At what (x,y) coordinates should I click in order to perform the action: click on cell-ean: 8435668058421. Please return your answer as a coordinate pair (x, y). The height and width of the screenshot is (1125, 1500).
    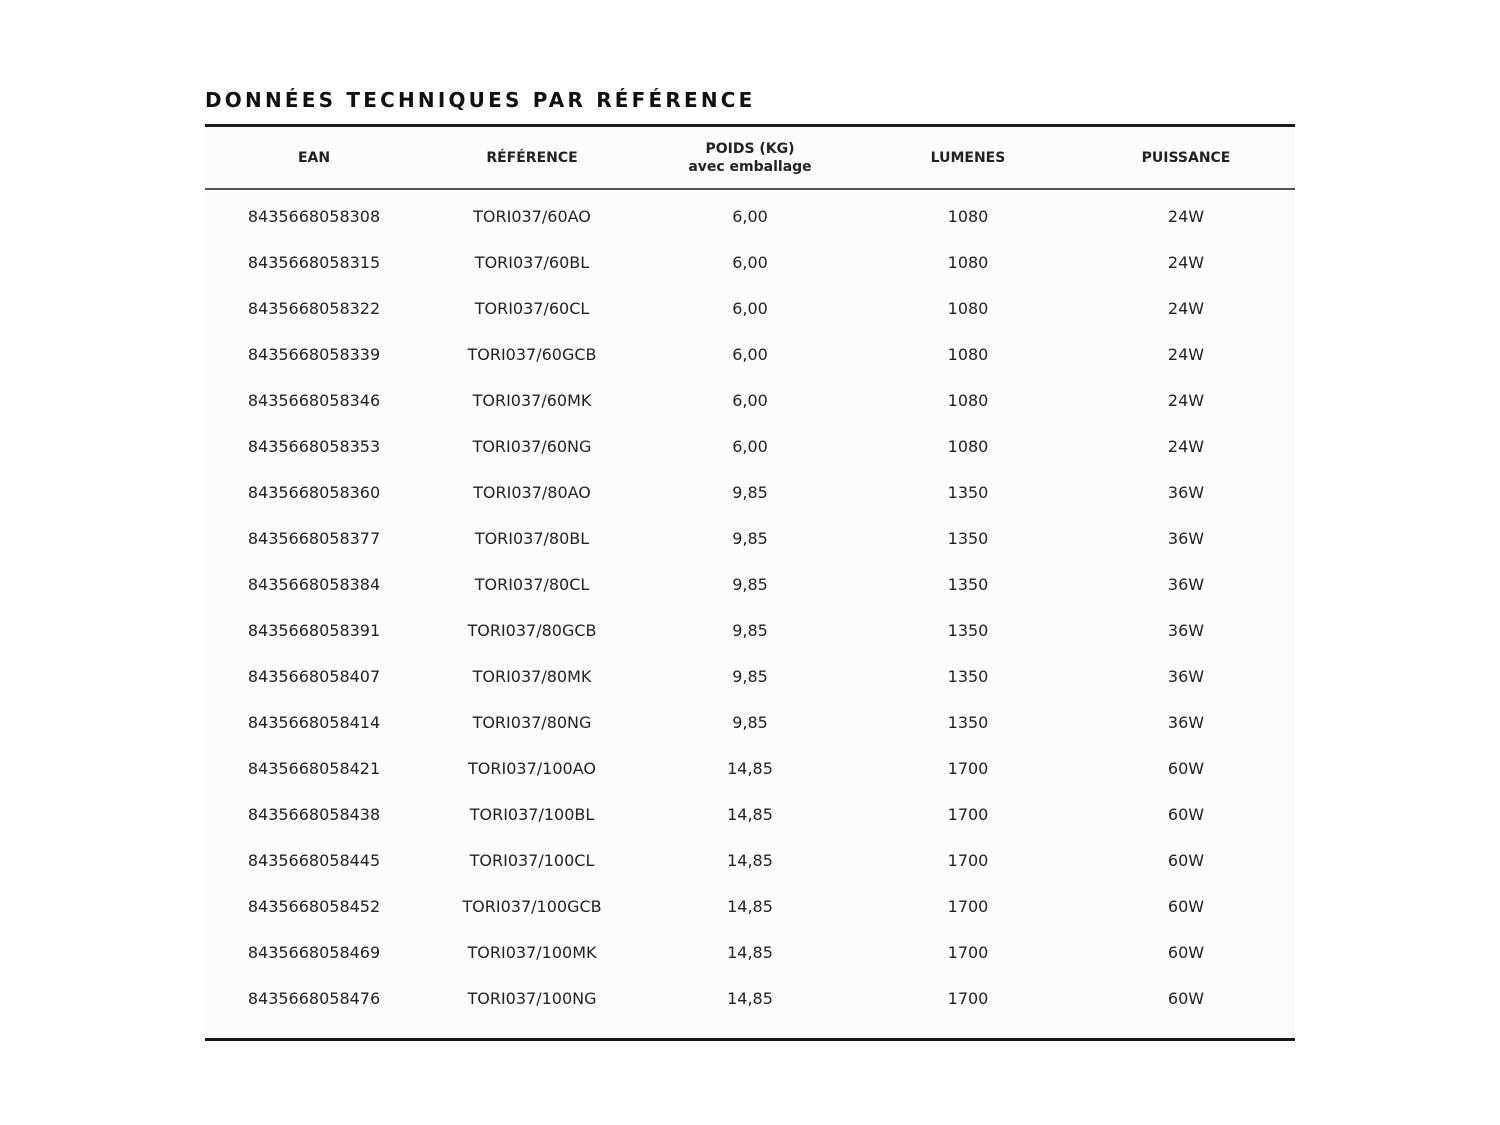
    Looking at the image, I should click on (314, 768).